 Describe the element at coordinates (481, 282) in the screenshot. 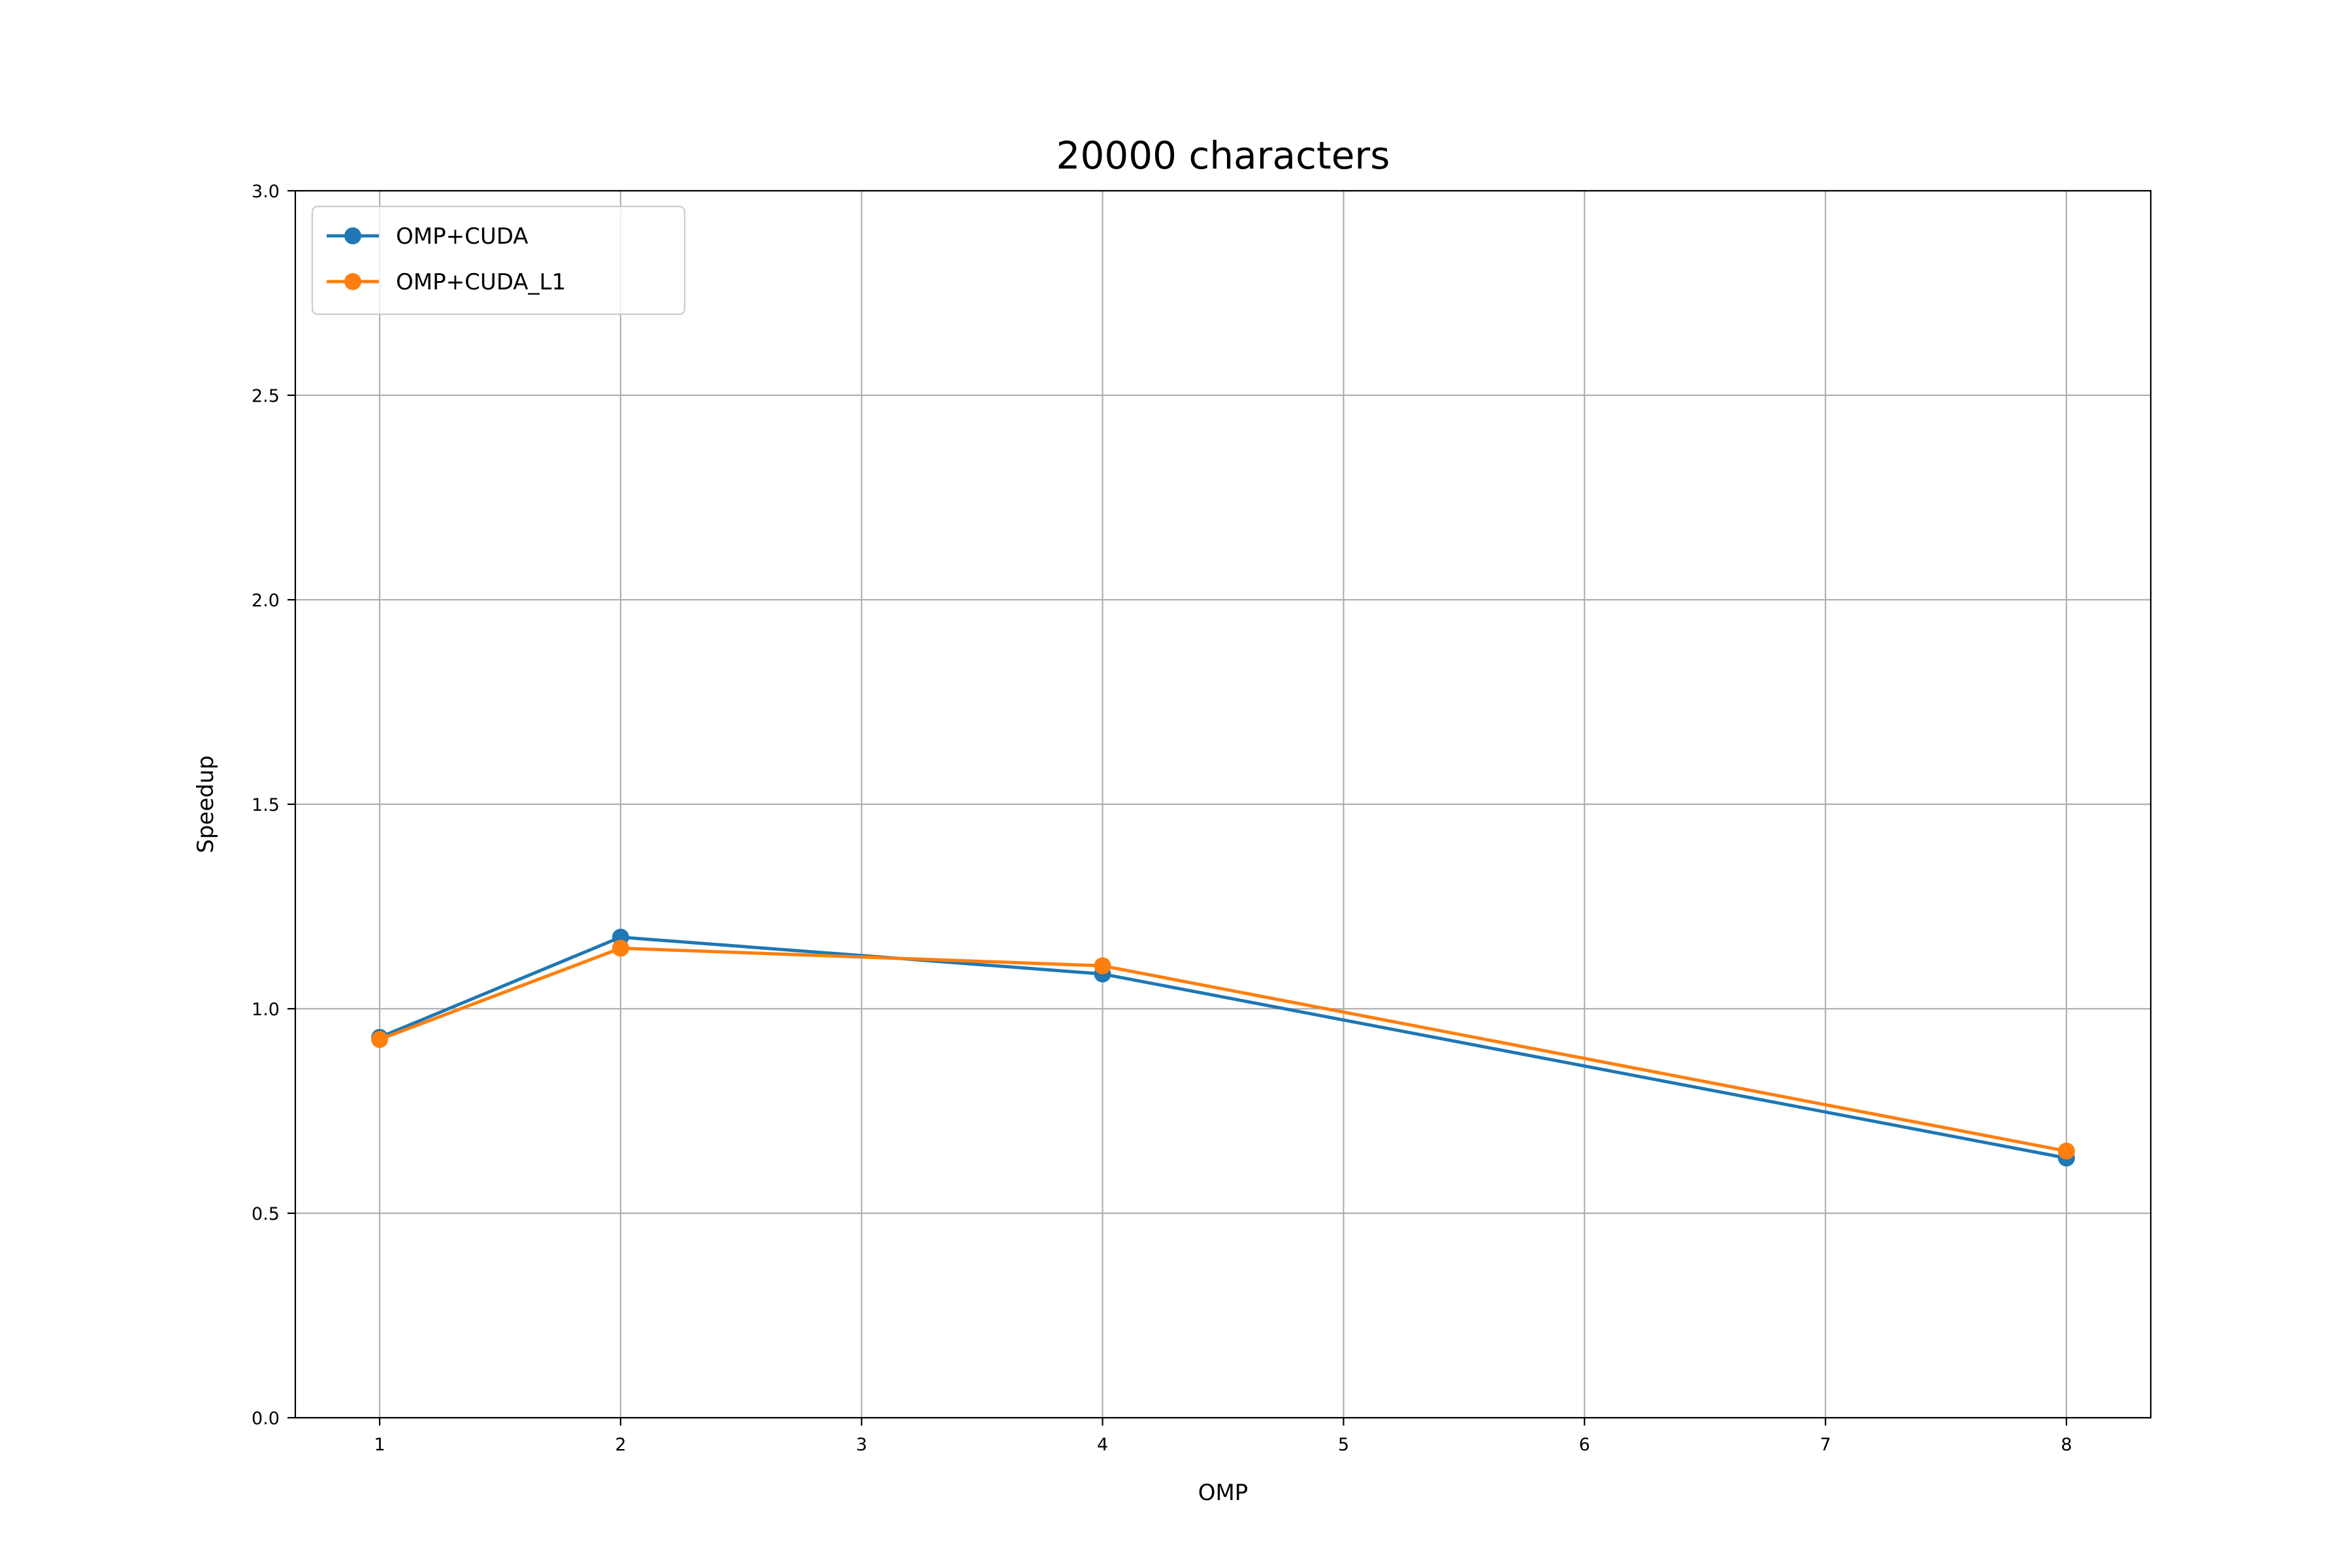

I see `legend-label: OMP+CUDA_L1` at that location.